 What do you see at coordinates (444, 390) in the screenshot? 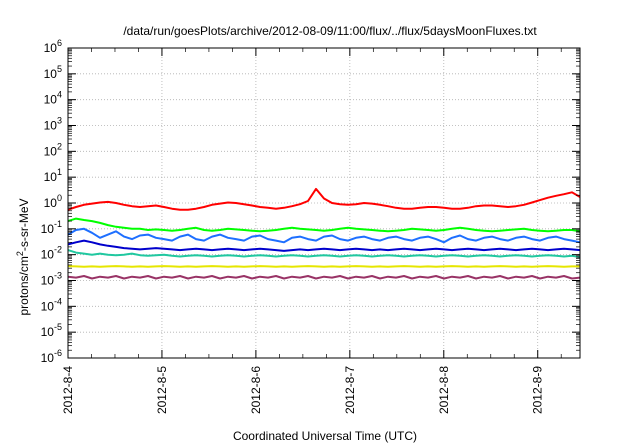
I see `x-tick-label: 2012-8-8` at bounding box center [444, 390].